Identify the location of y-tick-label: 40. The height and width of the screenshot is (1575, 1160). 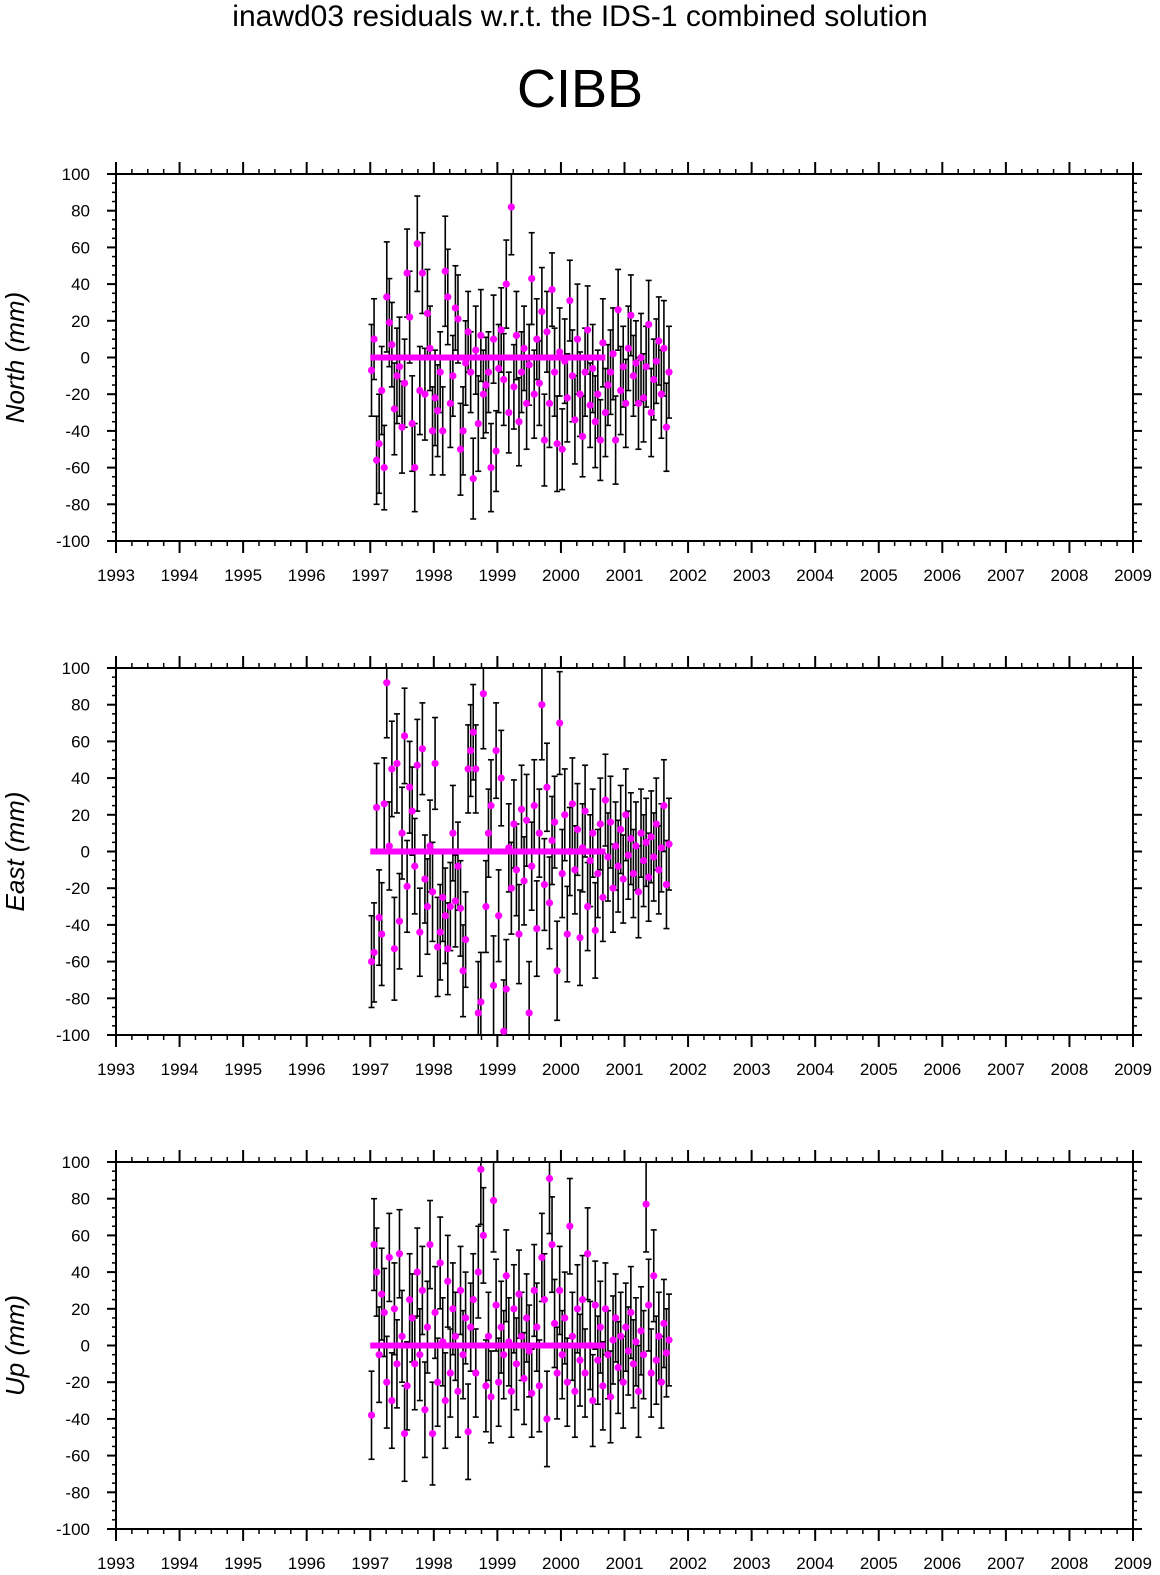
(80, 284).